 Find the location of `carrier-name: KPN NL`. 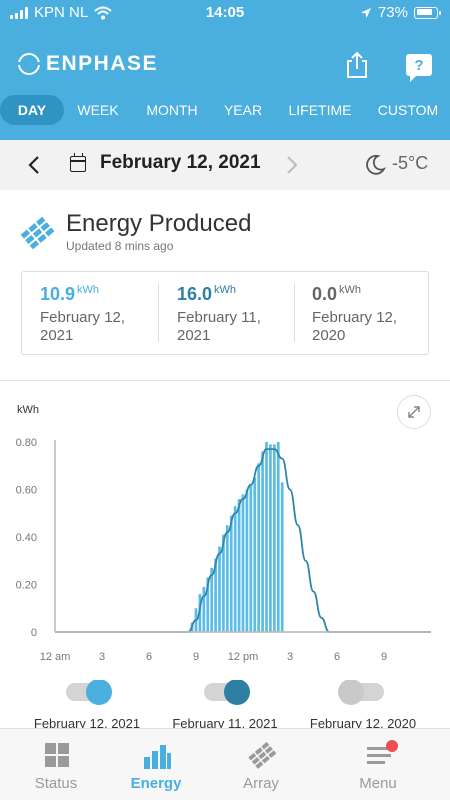

carrier-name: KPN NL is located at coordinates (61, 12).